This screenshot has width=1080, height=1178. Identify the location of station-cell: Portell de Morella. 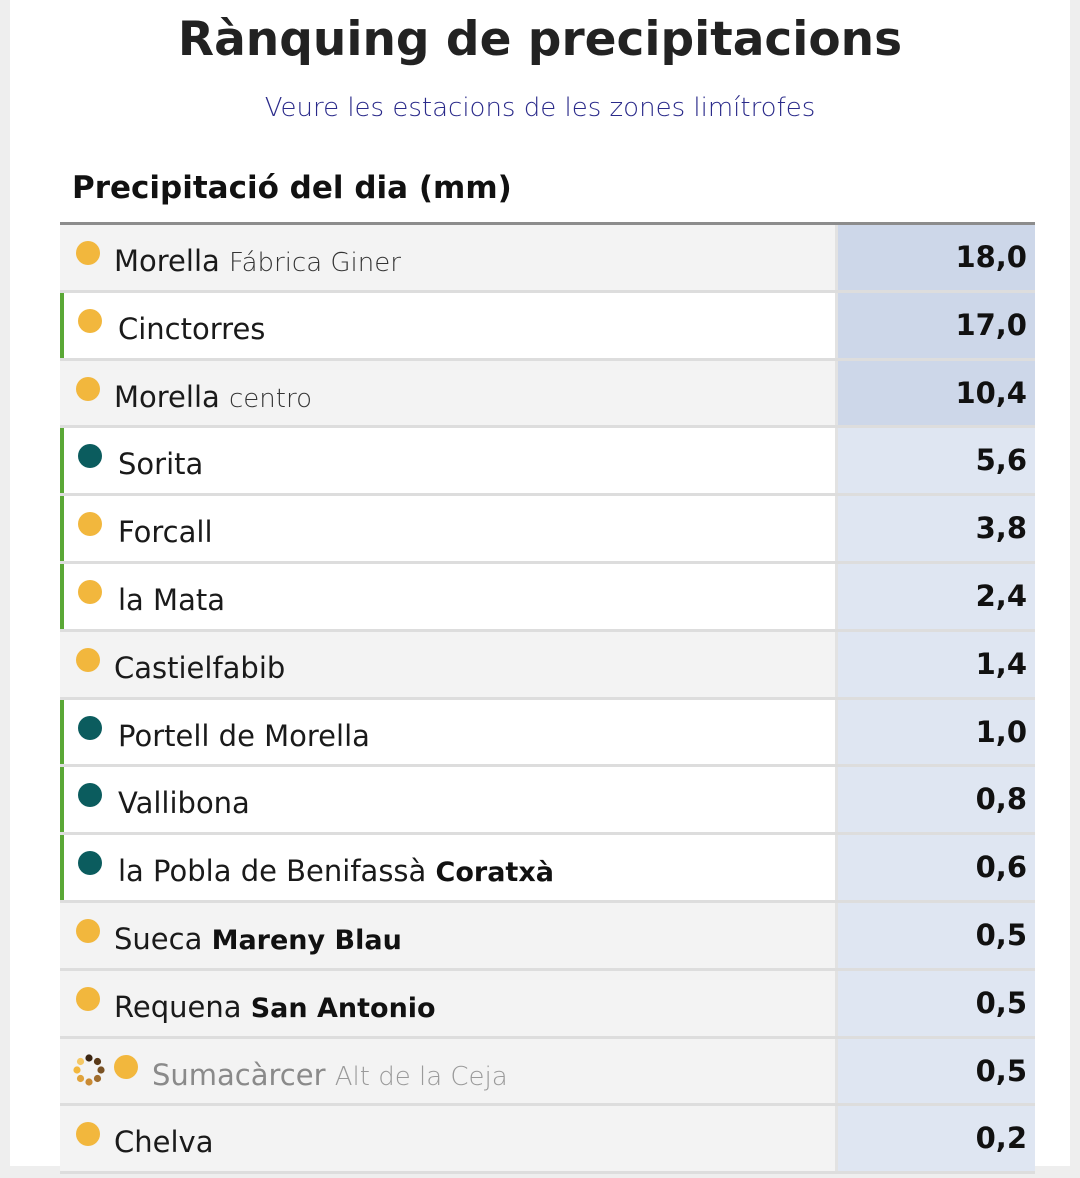
(449, 732).